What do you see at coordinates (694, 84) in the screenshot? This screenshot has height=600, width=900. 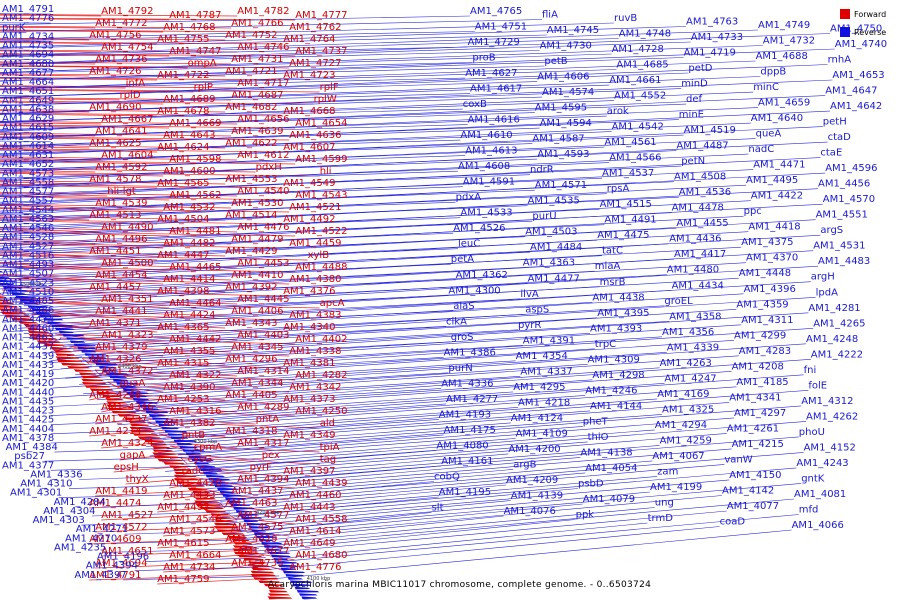 I see `reverse-gene-label: minD` at bounding box center [694, 84].